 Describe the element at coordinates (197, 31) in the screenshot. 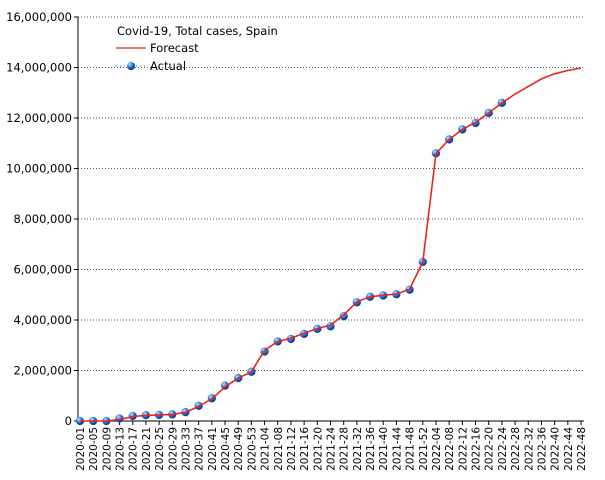

I see `chart-title: Covid-19, Total cases, Spain` at that location.